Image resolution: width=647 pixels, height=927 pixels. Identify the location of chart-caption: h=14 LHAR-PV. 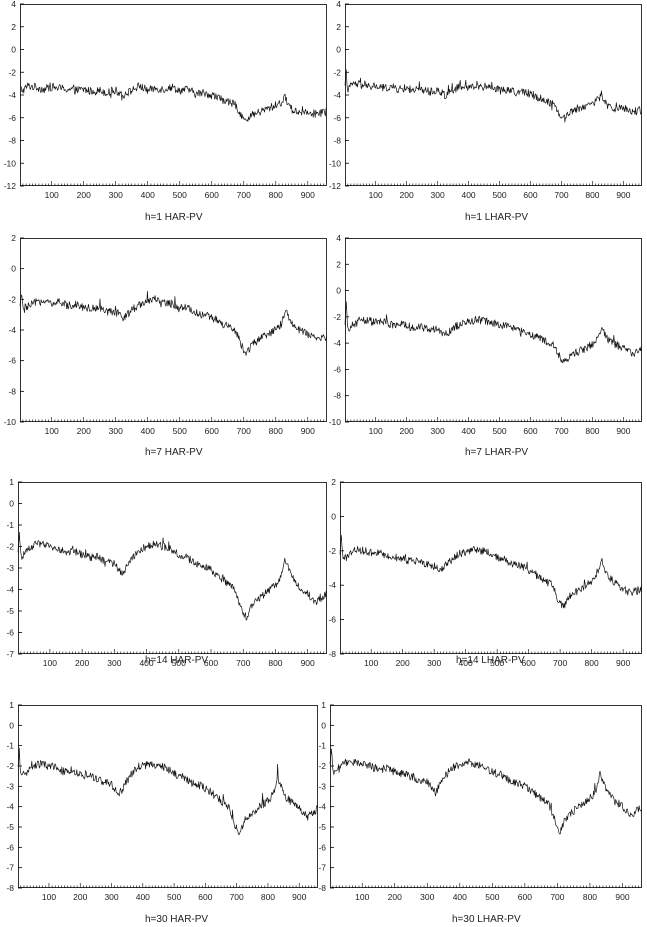
(490, 660).